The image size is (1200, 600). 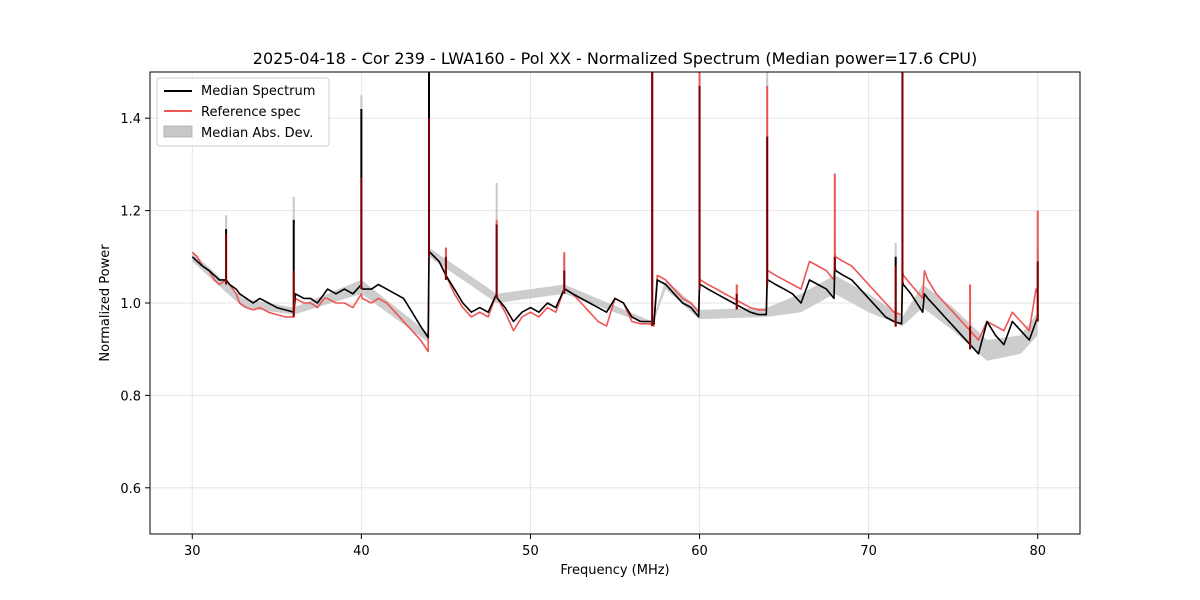 I want to click on x-tick-label: 60, so click(x=699, y=551).